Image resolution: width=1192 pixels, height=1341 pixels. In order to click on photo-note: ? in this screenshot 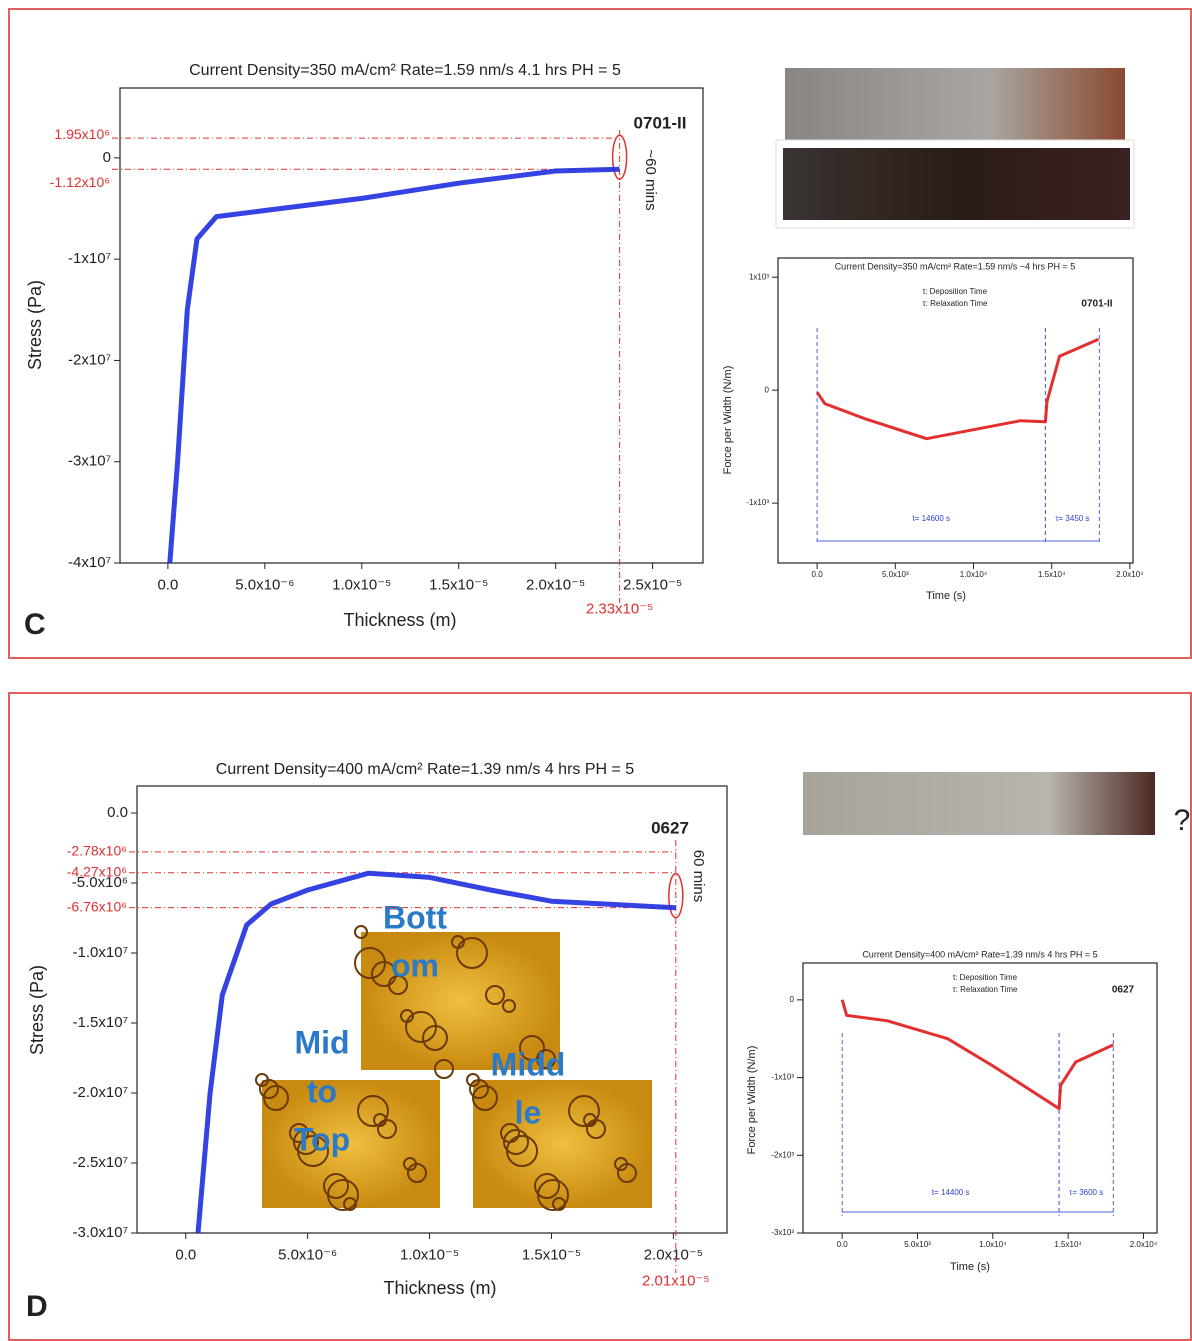, I will do `click(1182, 820)`.